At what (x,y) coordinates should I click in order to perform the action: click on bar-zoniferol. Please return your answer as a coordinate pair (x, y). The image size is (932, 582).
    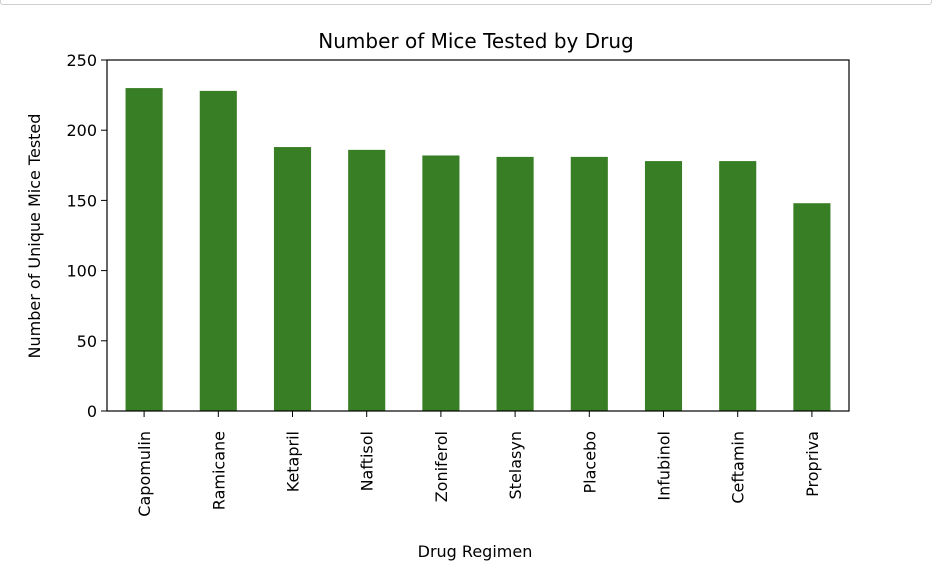
    Looking at the image, I should click on (441, 283).